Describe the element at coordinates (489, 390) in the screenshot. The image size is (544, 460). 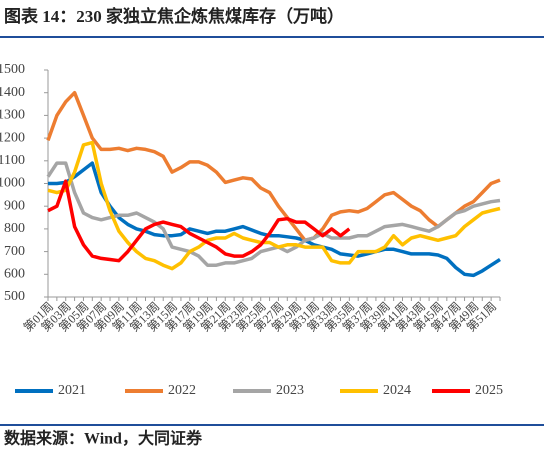
I see `legend-label: 2025` at that location.